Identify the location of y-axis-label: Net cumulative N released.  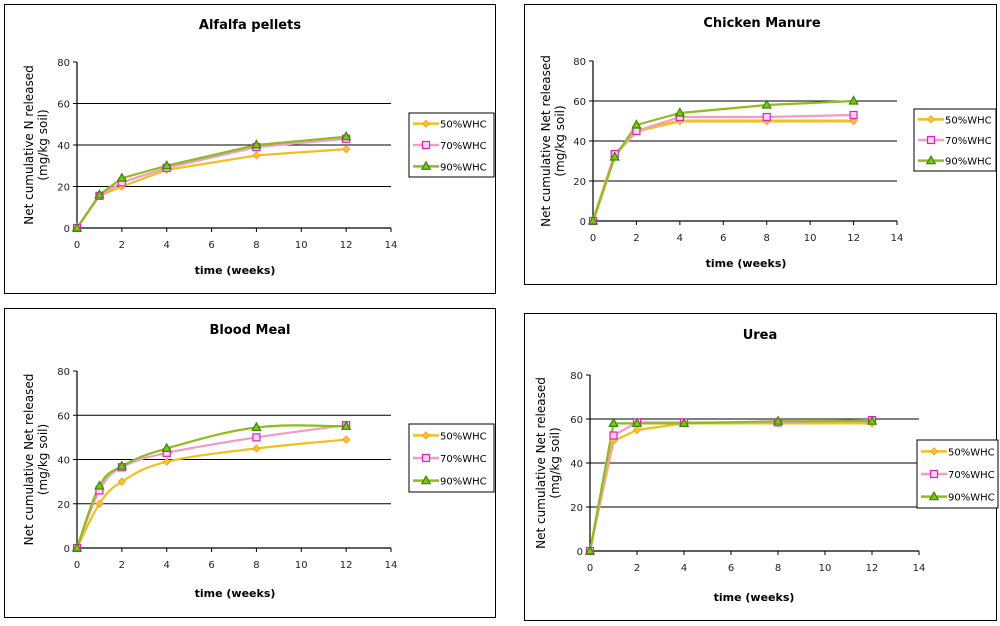
(29, 145).